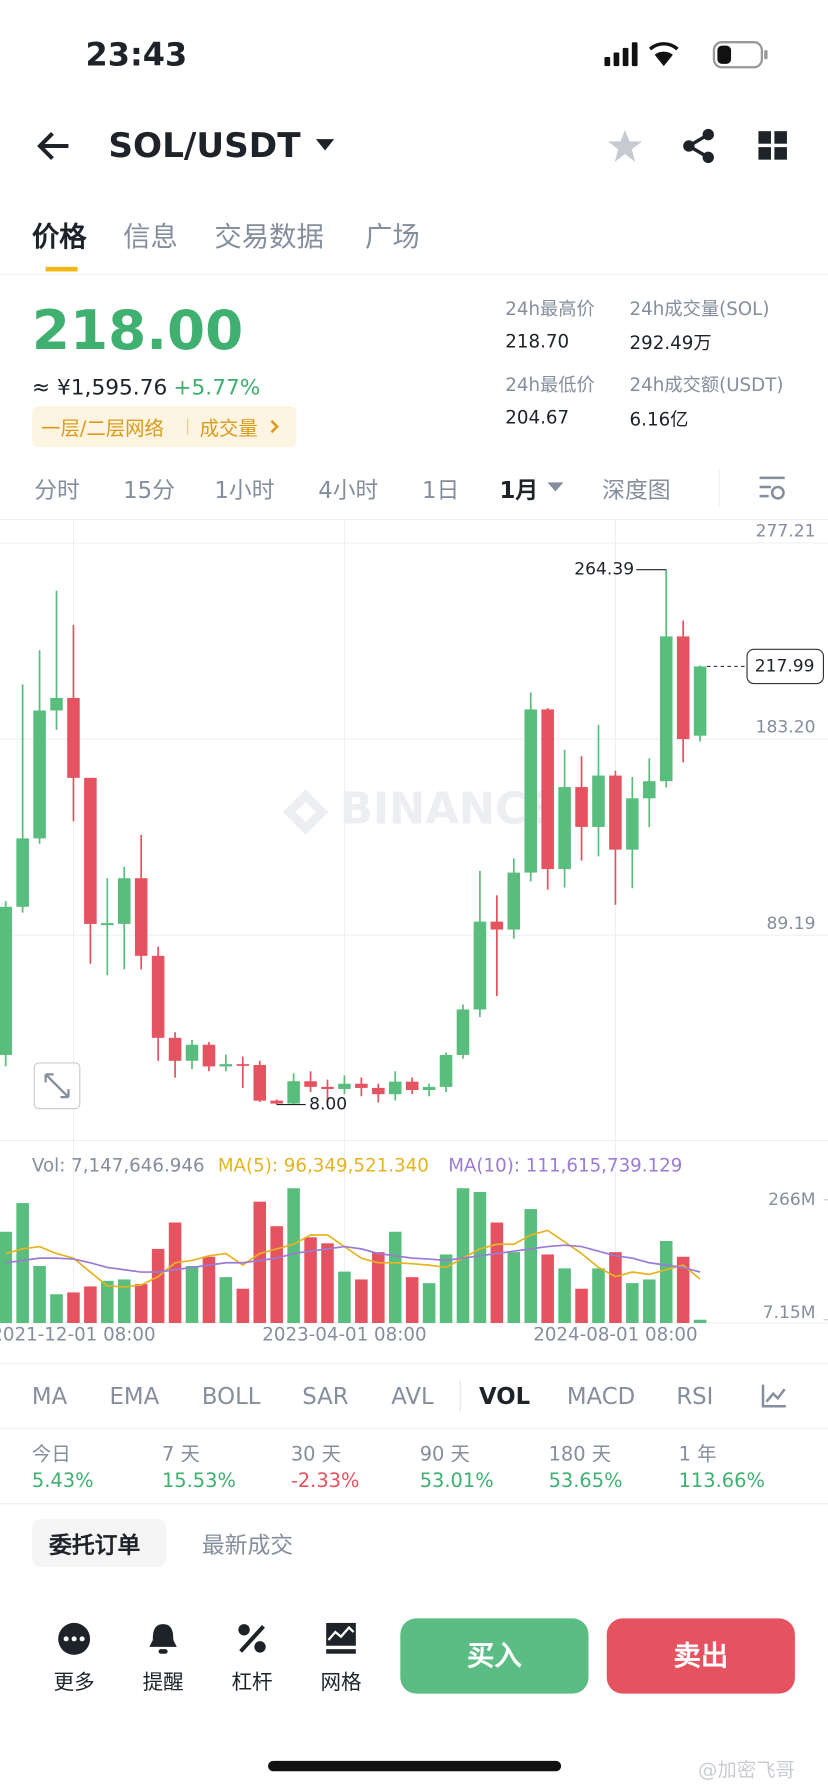  I want to click on interval: 分时, so click(57, 490).